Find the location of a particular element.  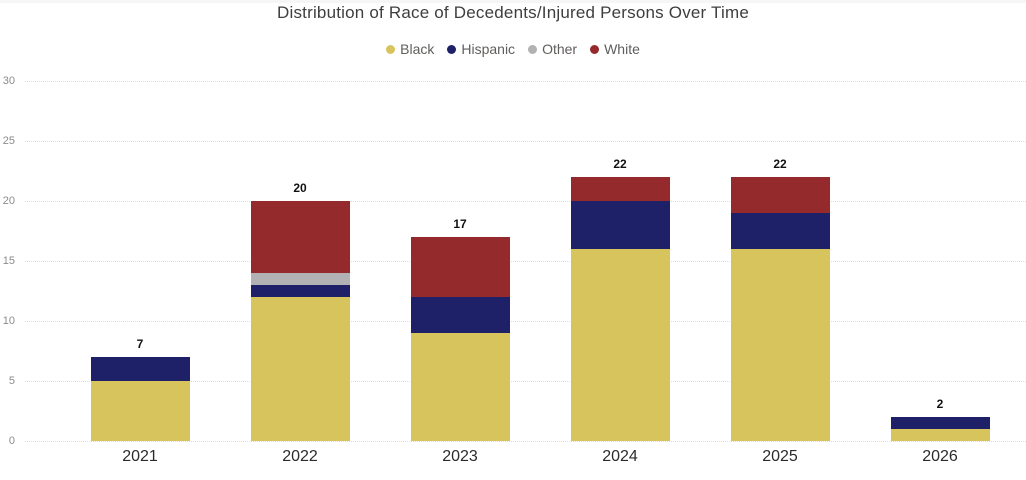

legend-label: Hispanic is located at coordinates (488, 49).